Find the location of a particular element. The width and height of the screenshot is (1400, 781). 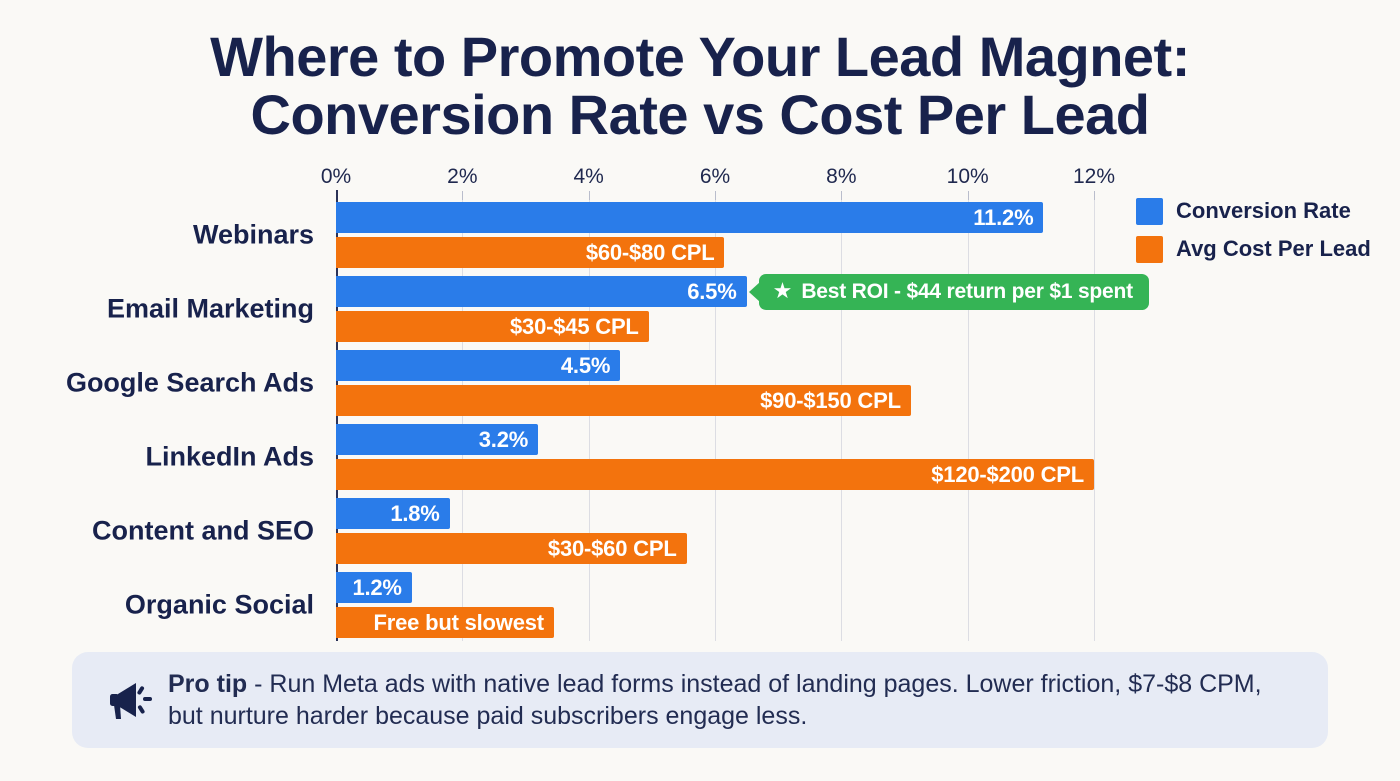

x-axis-tick-label: 2% is located at coordinates (462, 176).